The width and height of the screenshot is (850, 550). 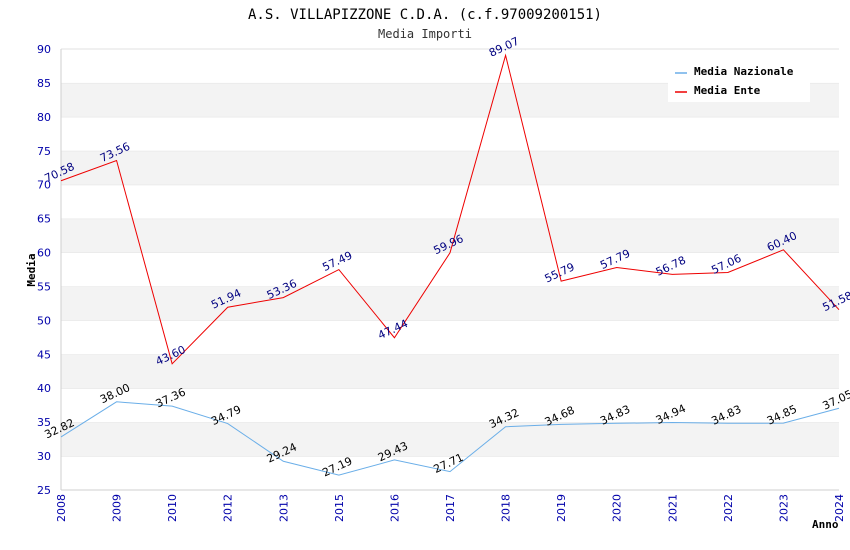 What do you see at coordinates (44, 320) in the screenshot?
I see `y-tick-label: 50` at bounding box center [44, 320].